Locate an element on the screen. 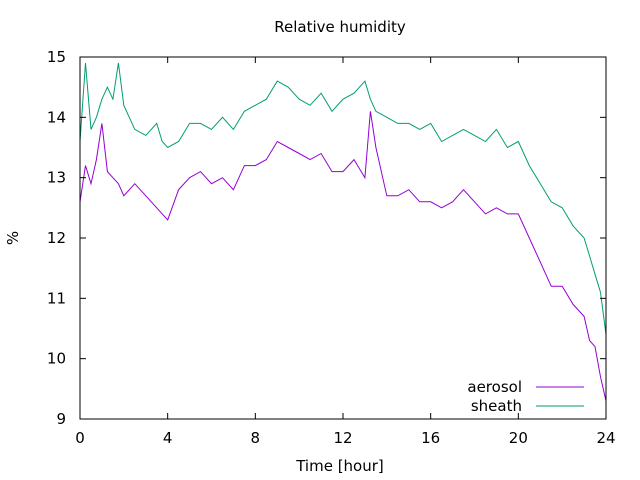 This screenshot has height=480, width=640. x-axis-title: Time [hour] is located at coordinates (339, 466).